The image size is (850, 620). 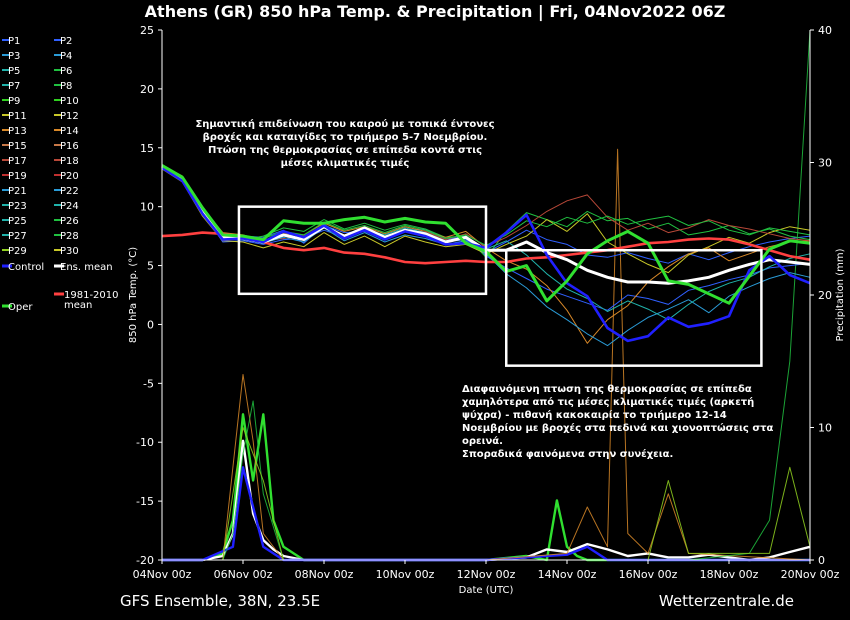 I want to click on legend-label: P29, so click(x=17, y=251).